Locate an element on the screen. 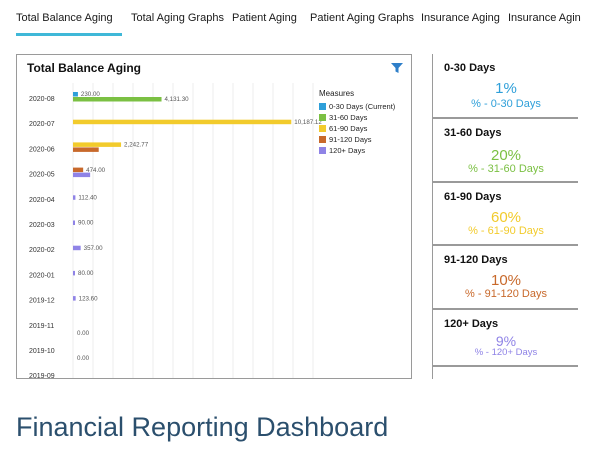 The height and width of the screenshot is (455, 600). data-label: 123.60 is located at coordinates (88, 298).